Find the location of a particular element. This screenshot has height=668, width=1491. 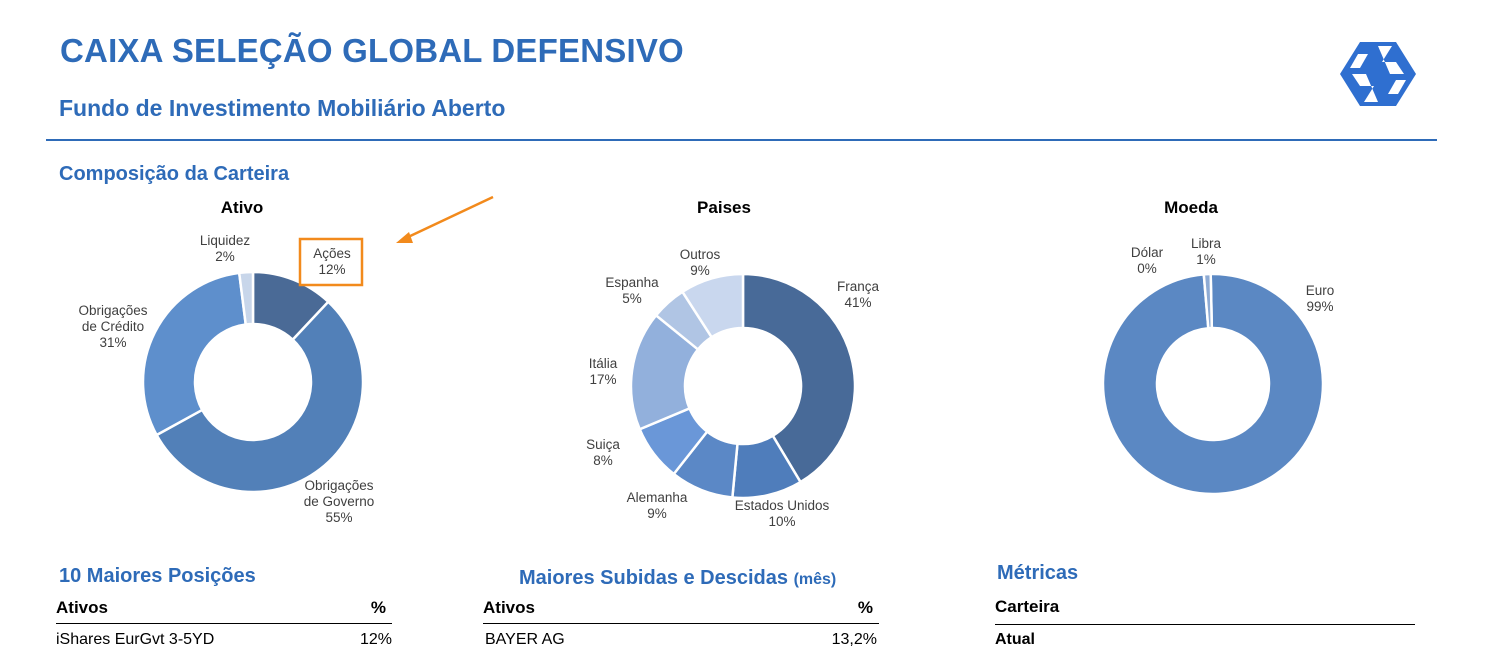

slice-liquidez is located at coordinates (246, 298).